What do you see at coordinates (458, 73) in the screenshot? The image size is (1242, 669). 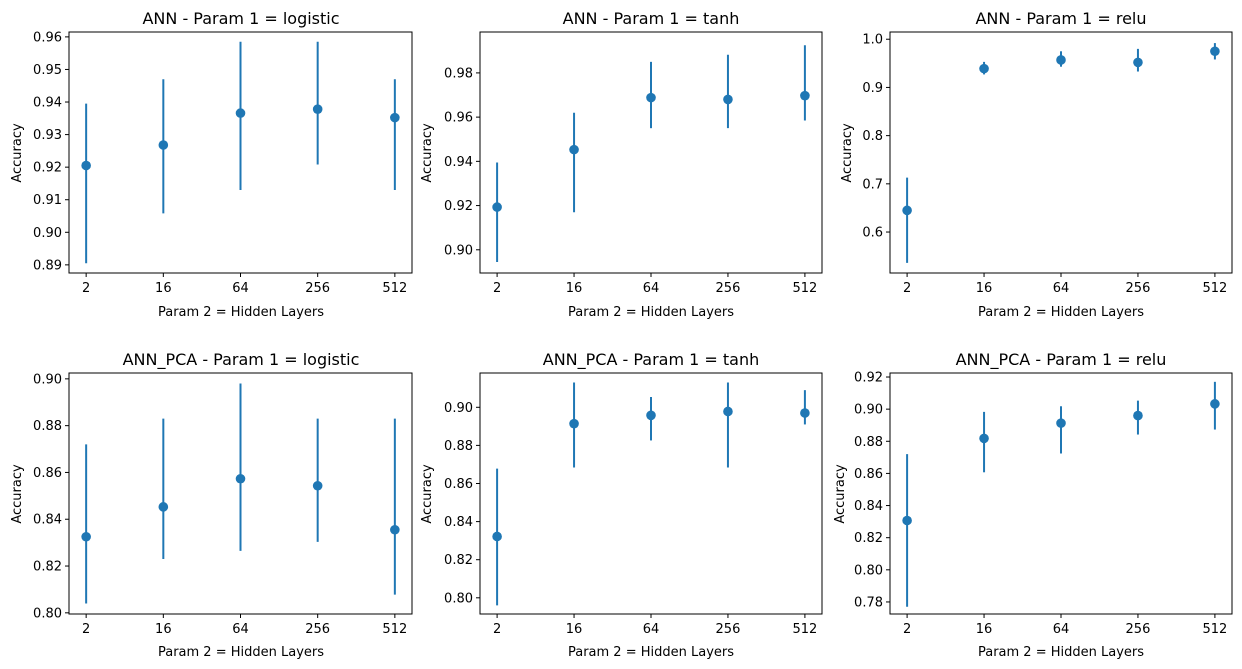 I see `y-tick-label: 0.98` at bounding box center [458, 73].